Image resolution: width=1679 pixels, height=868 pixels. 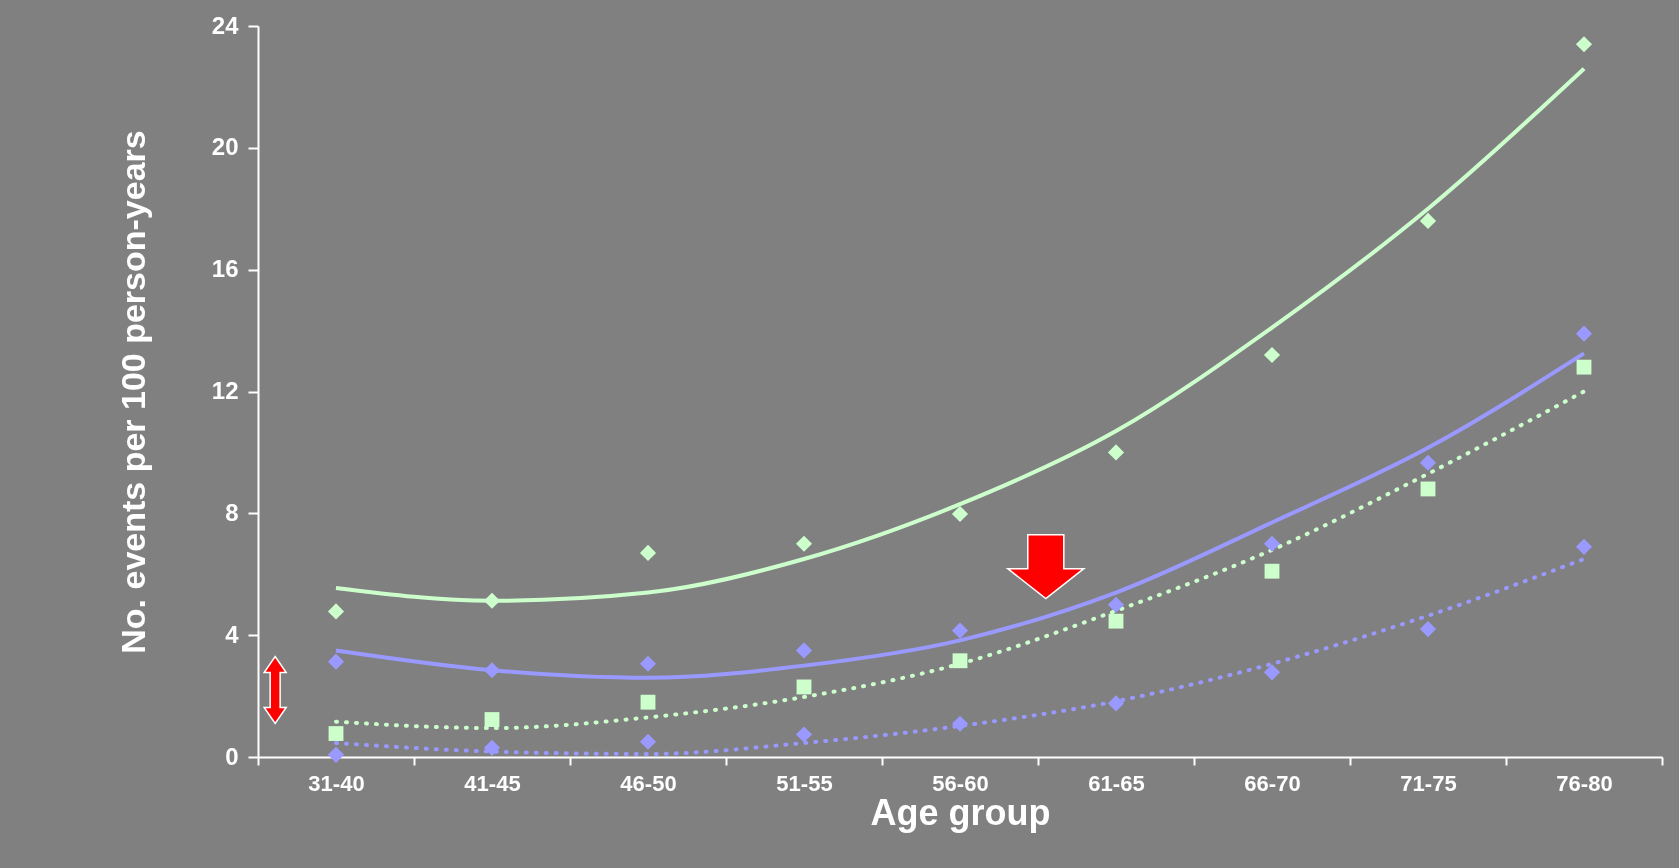 I want to click on x-tick-label: 41-45, so click(x=492, y=783).